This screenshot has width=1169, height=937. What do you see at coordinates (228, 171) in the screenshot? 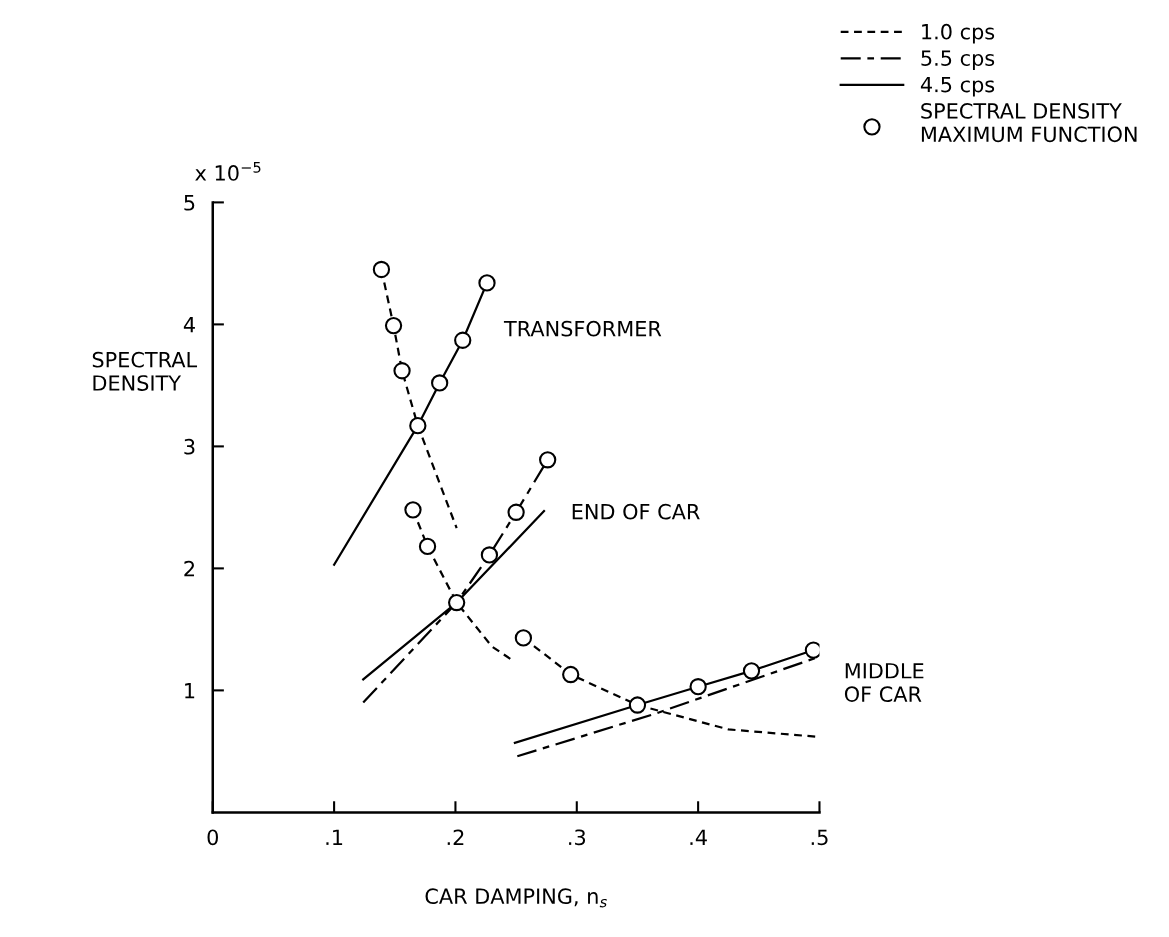
I see `text: x 10$^{−5}$` at bounding box center [228, 171].